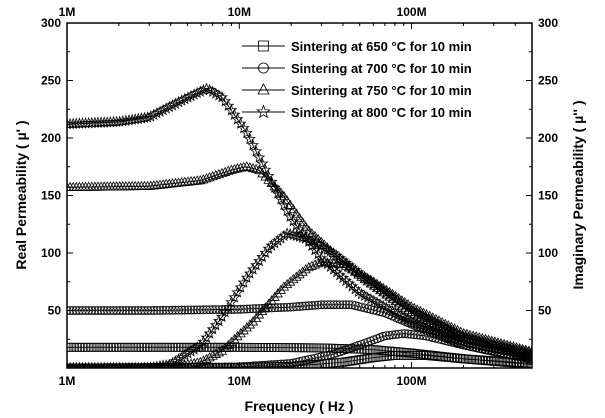 The image size is (605, 418). I want to click on y-axis-title-right: Imaginary Permeability ( µ'' ), so click(578, 194).